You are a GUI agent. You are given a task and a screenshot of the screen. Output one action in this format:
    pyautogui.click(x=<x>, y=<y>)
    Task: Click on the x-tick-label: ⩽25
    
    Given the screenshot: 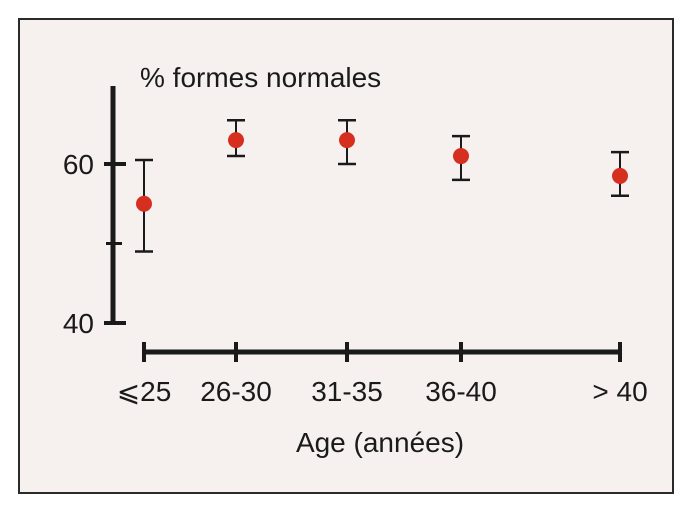 What is the action you would take?
    pyautogui.click(x=144, y=391)
    